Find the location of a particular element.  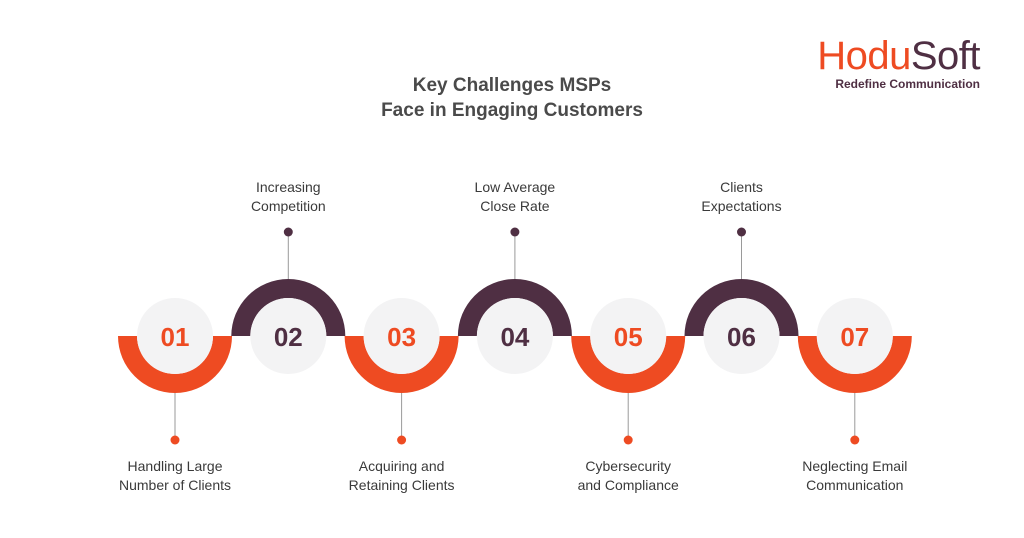

step-label-06: Clients Expectations is located at coordinates (742, 197).